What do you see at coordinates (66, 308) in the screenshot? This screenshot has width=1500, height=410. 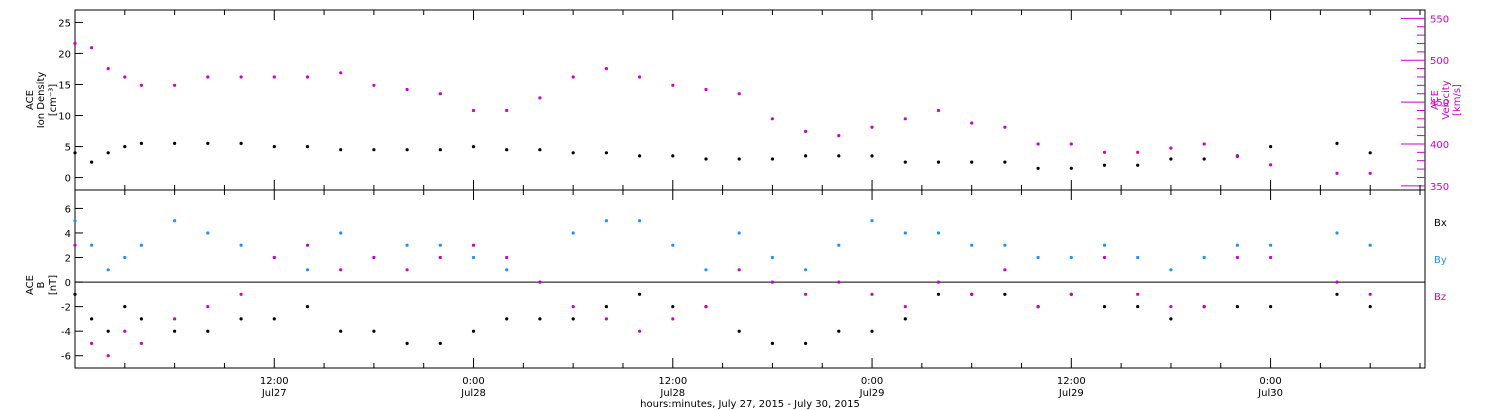 I see `field-tick-label: -2` at bounding box center [66, 308].